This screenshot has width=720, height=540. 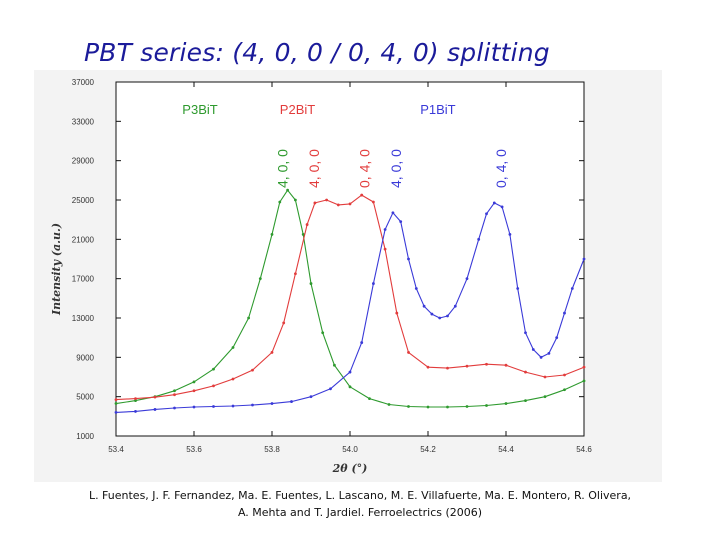 What do you see at coordinates (297, 109) in the screenshot?
I see `legend-label-p2bit: P2BiT` at bounding box center [297, 109].